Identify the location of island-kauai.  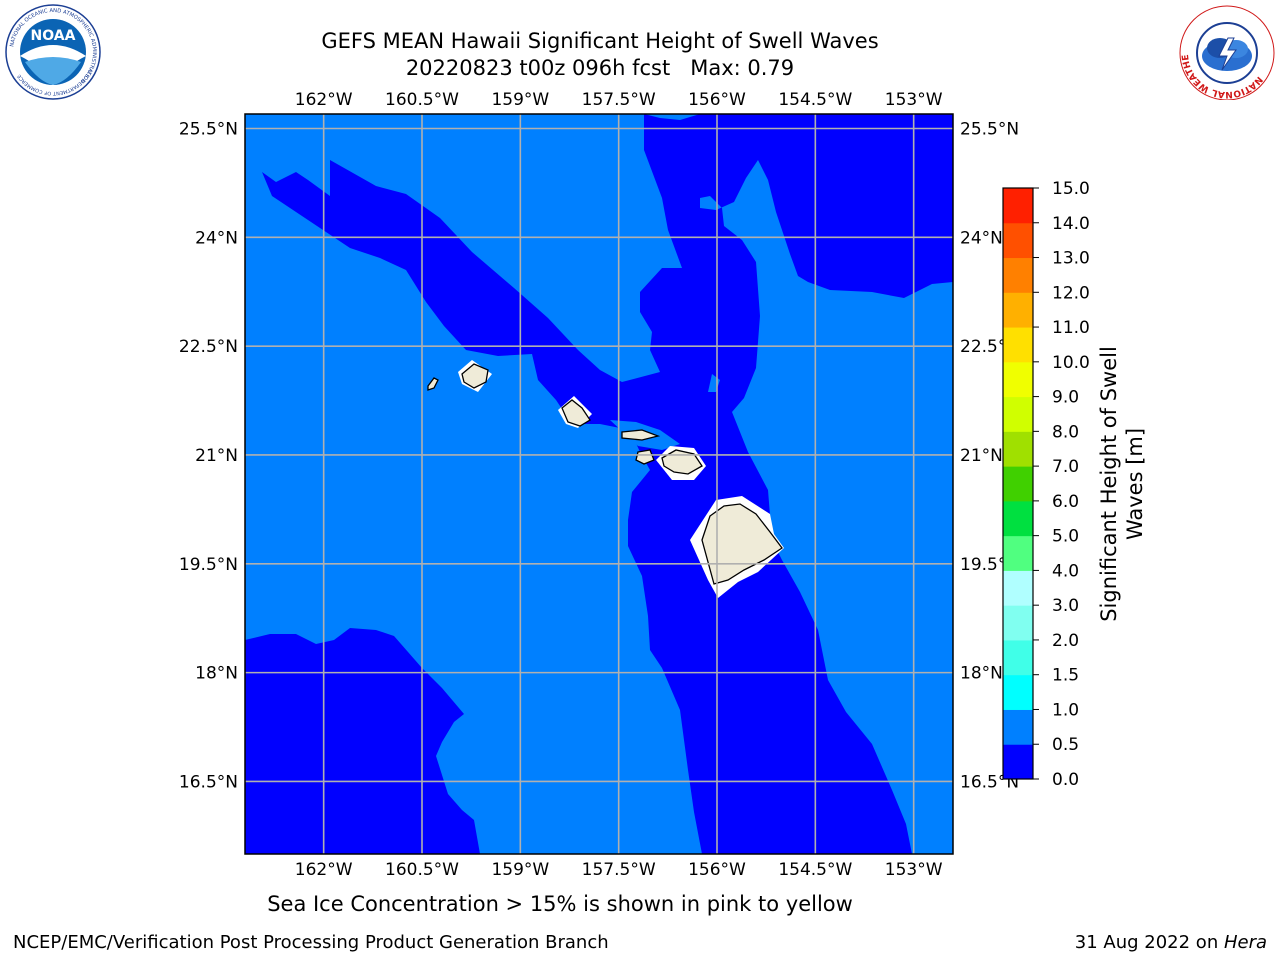
(475, 376).